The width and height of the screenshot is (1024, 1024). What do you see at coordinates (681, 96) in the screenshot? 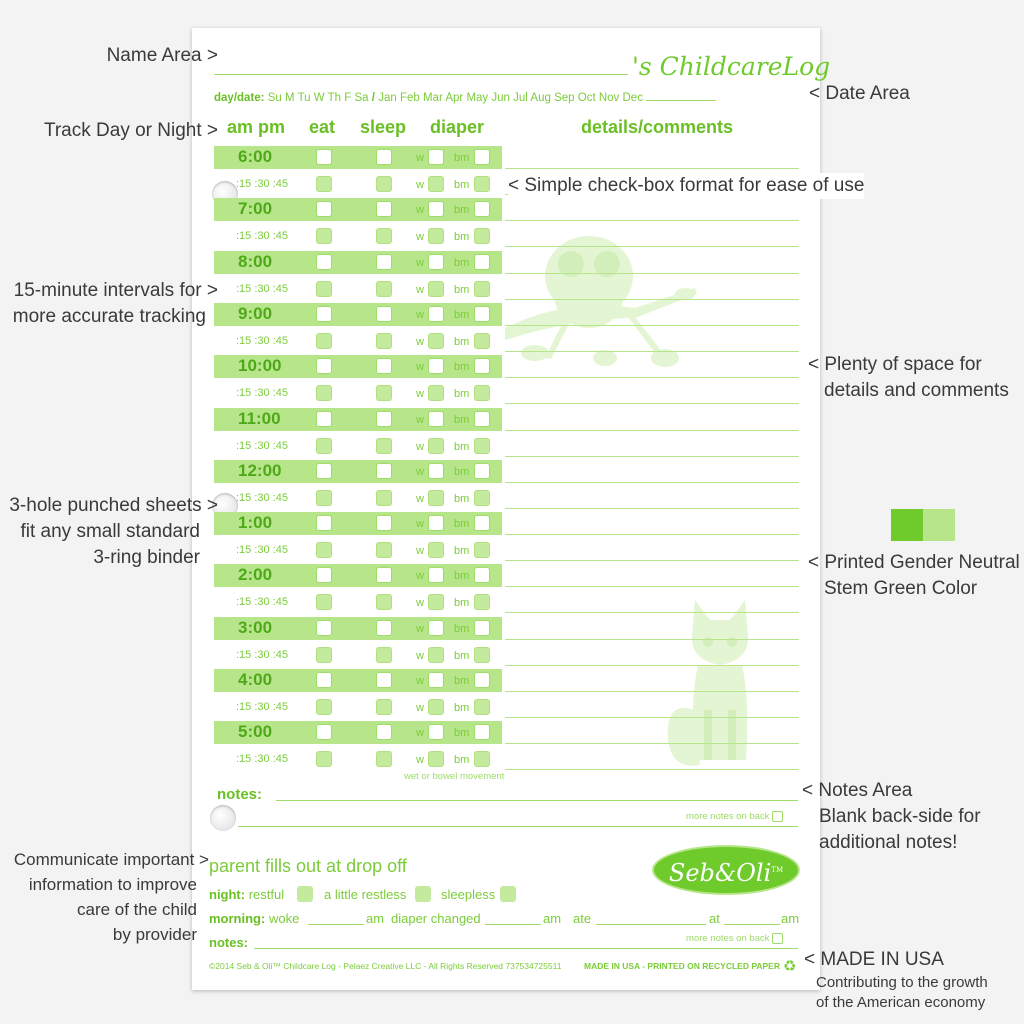
I see `date-line` at bounding box center [681, 96].